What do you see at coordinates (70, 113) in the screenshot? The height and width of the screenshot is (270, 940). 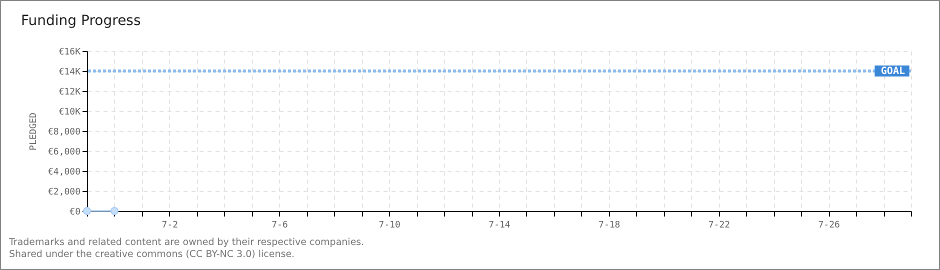 I see `y-tick-label: €10K` at bounding box center [70, 113].